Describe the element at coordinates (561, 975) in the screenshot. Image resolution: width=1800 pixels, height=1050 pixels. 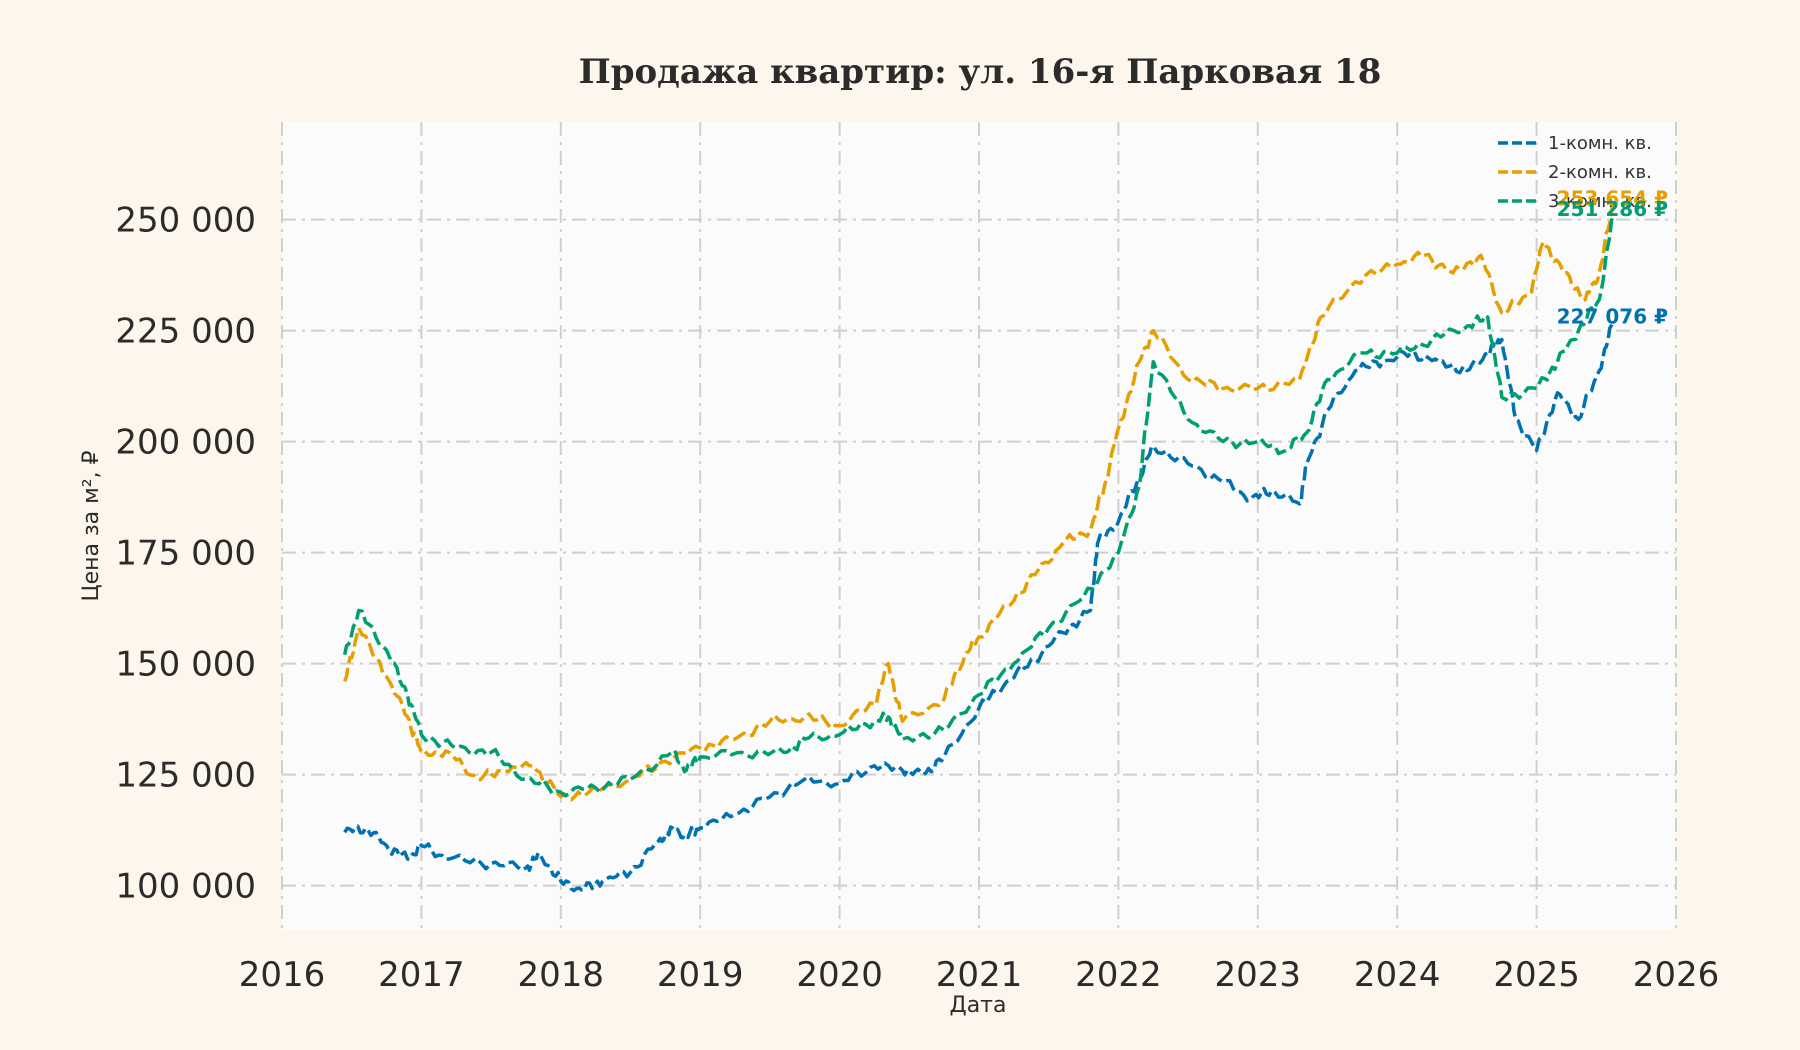
I see `x-tick-label: 2018` at that location.